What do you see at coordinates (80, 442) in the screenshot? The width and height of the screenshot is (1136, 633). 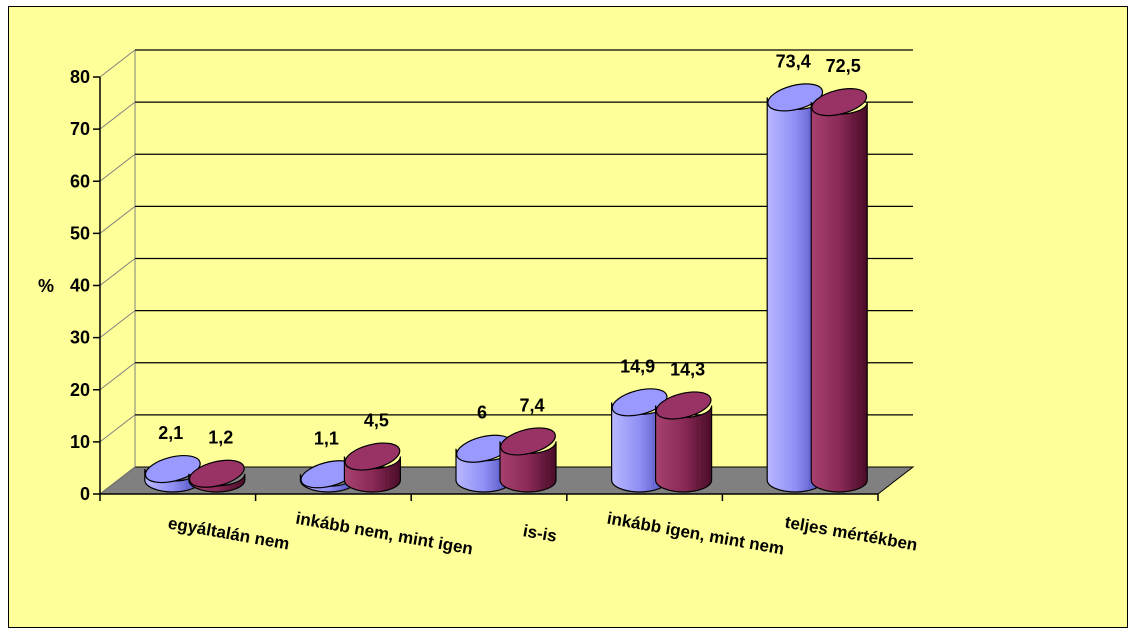 I see `y-tick-label: 10` at bounding box center [80, 442].